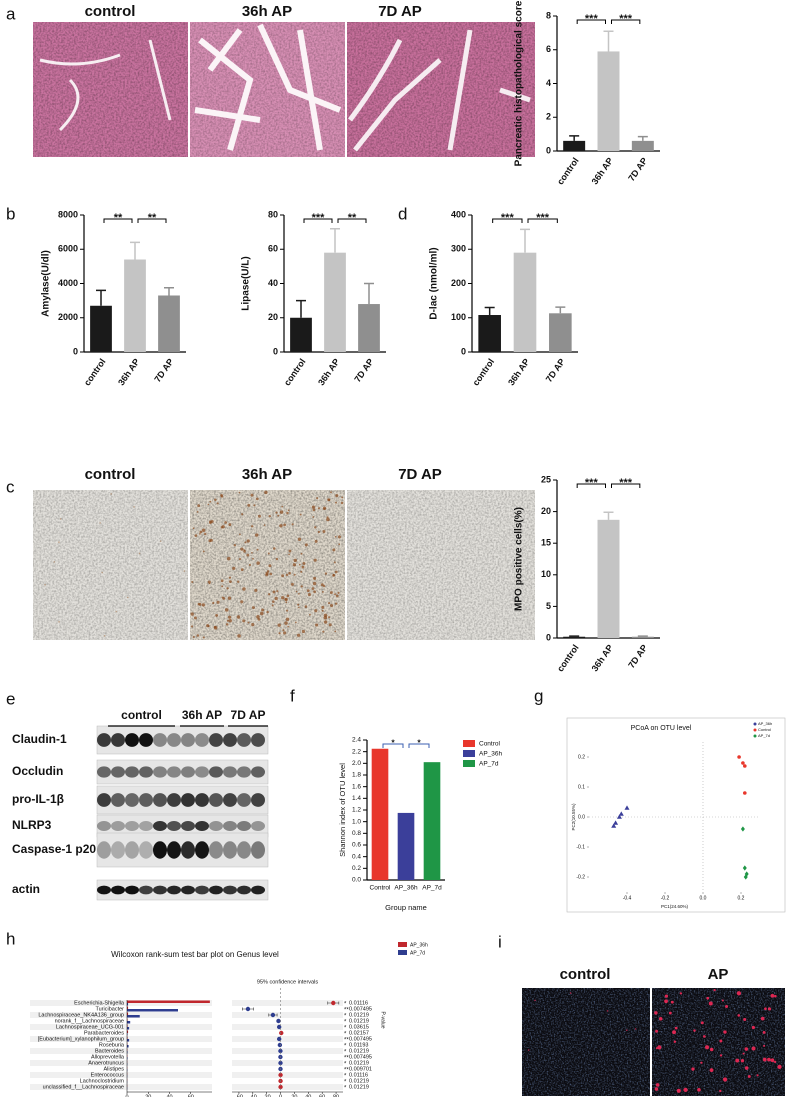  Describe the element at coordinates (356, 775) in the screenshot. I see `y-tick-label: 1.8` at that location.